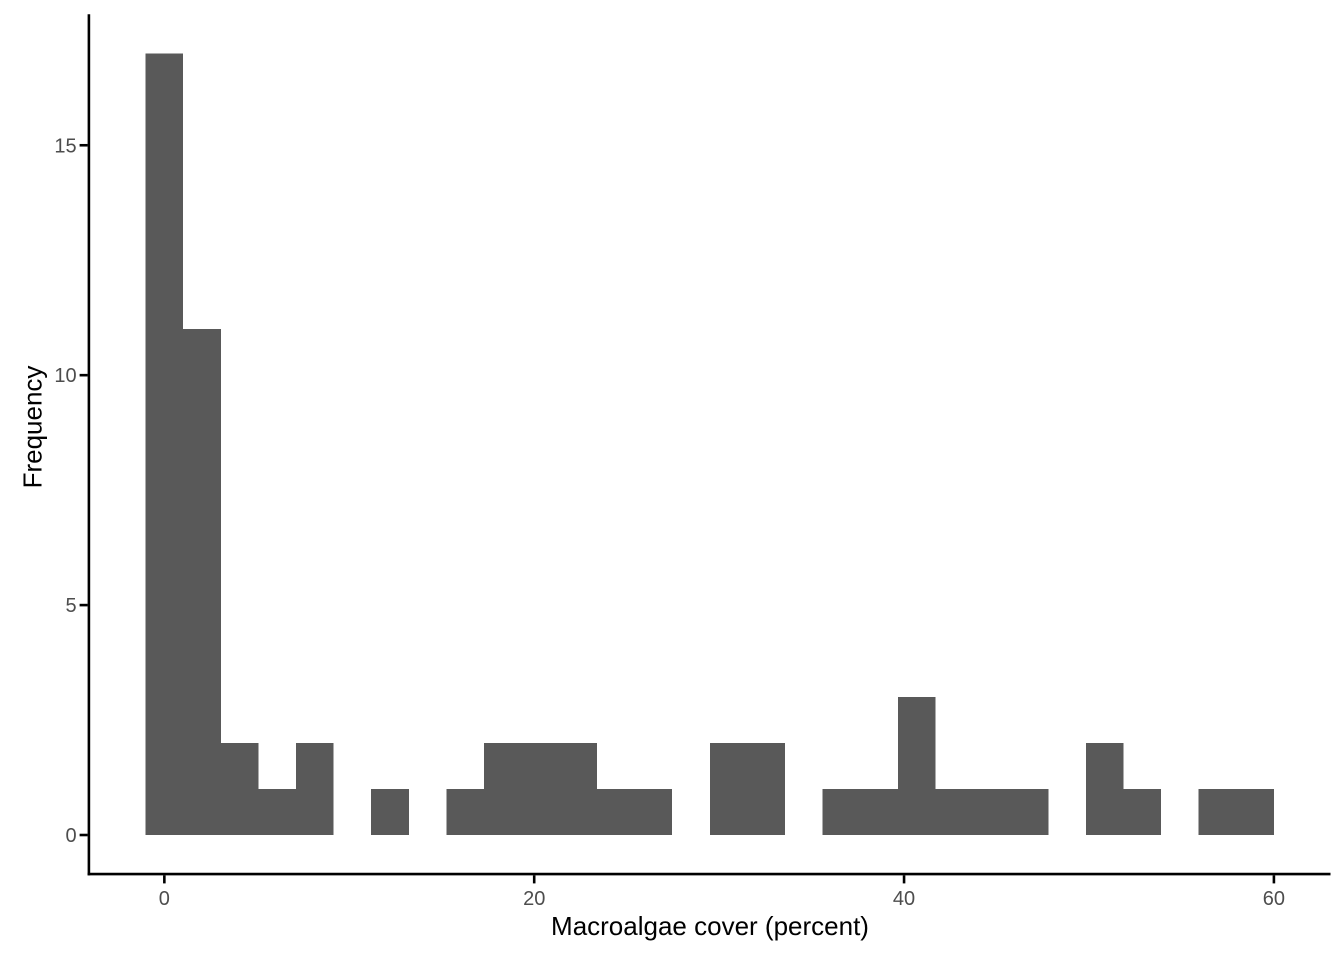  What do you see at coordinates (70, 836) in the screenshot?
I see `y-tick-label: 0` at bounding box center [70, 836].